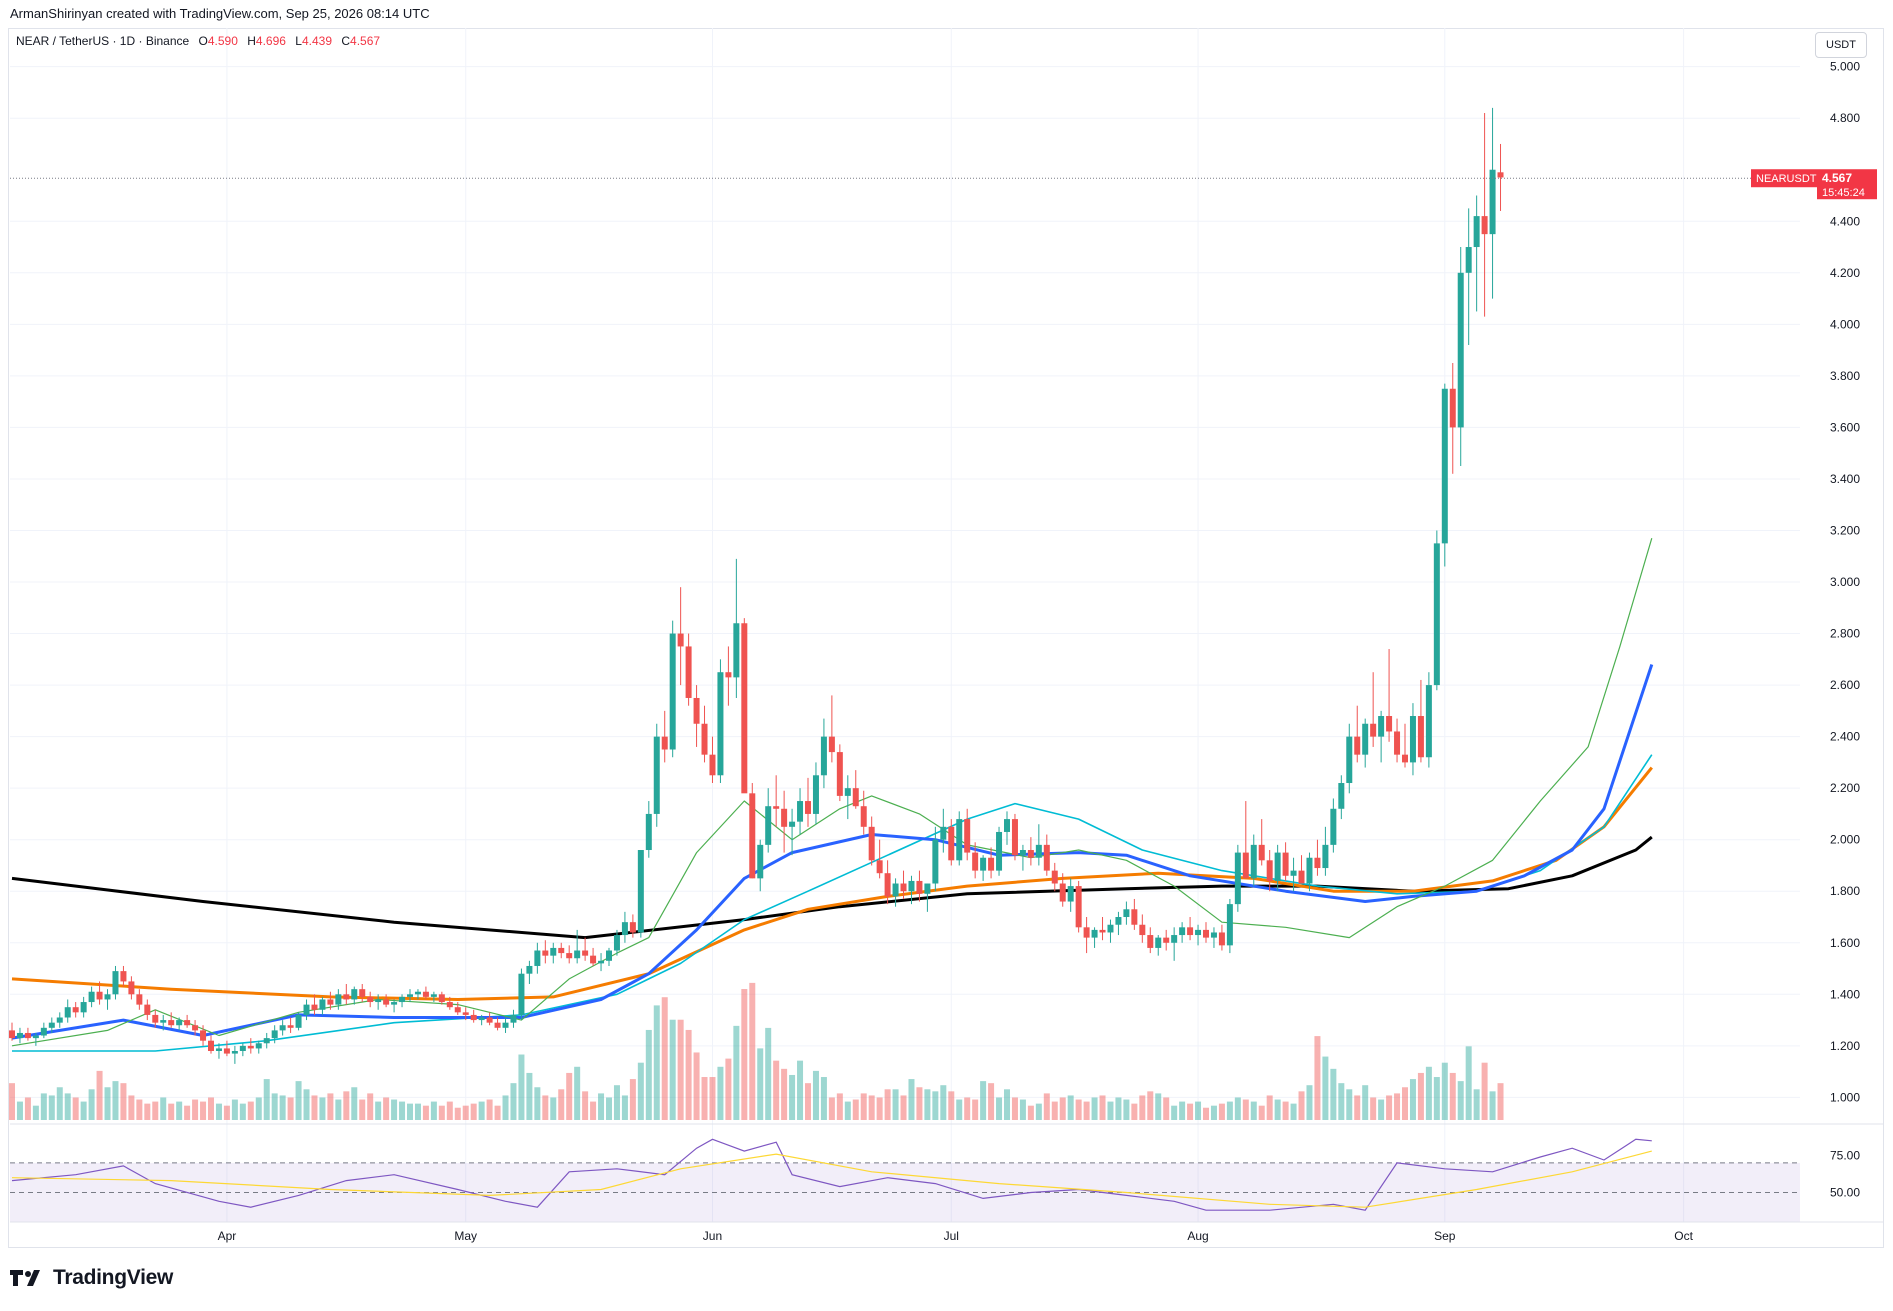 The width and height of the screenshot is (1893, 1311). What do you see at coordinates (956, 1236) in the screenshot?
I see `time-axis: Apr May Jun Jul Aug Sep Oct` at bounding box center [956, 1236].